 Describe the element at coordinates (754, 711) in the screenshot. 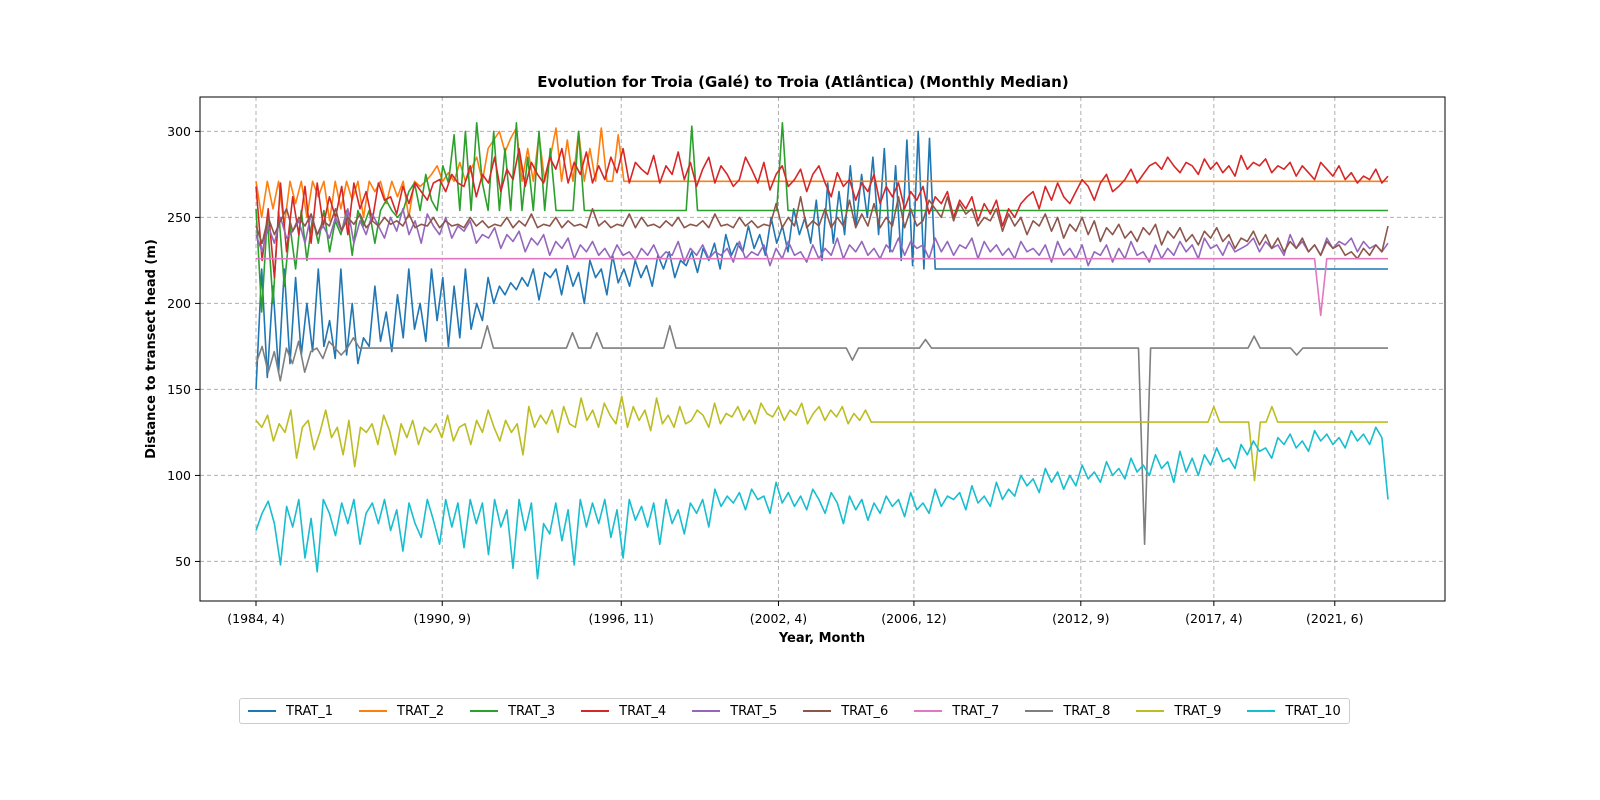

I see `legend-label: TRAT_5` at that location.